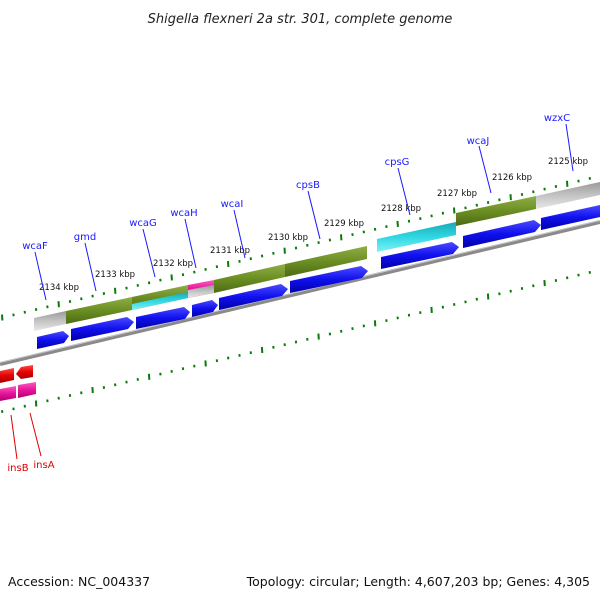  Describe the element at coordinates (35, 434) in the screenshot. I see `leader-insA` at that location.